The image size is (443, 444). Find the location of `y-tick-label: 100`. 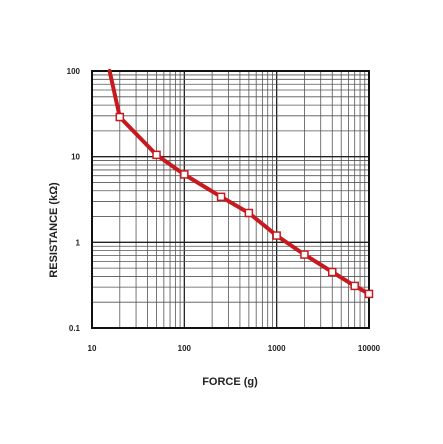

y-tick-label: 100 is located at coordinates (74, 71).